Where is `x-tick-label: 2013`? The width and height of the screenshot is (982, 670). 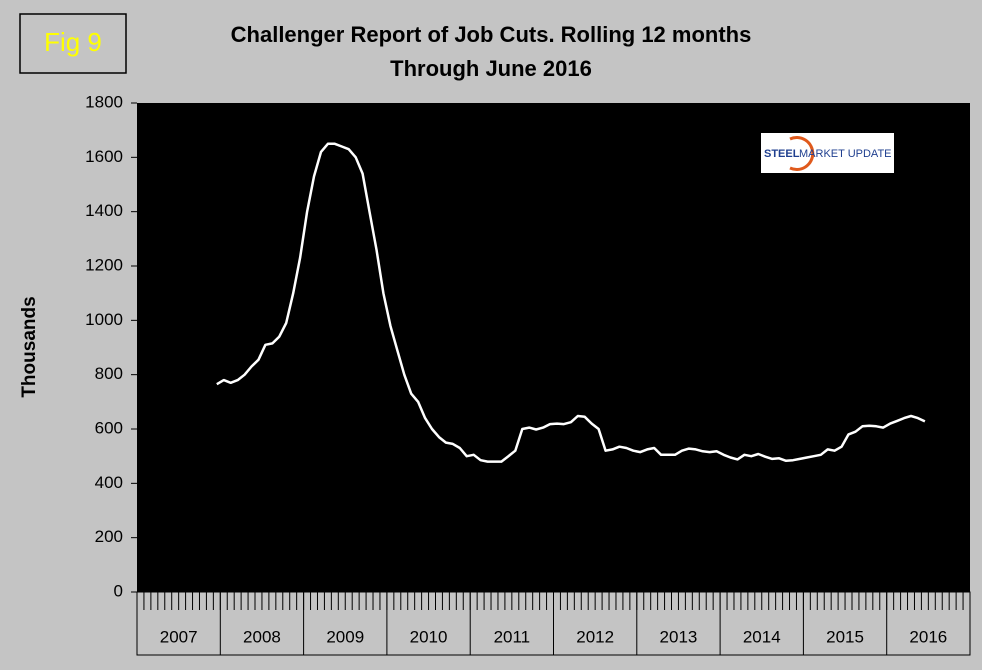
x-tick-label: 2013 is located at coordinates (679, 636).